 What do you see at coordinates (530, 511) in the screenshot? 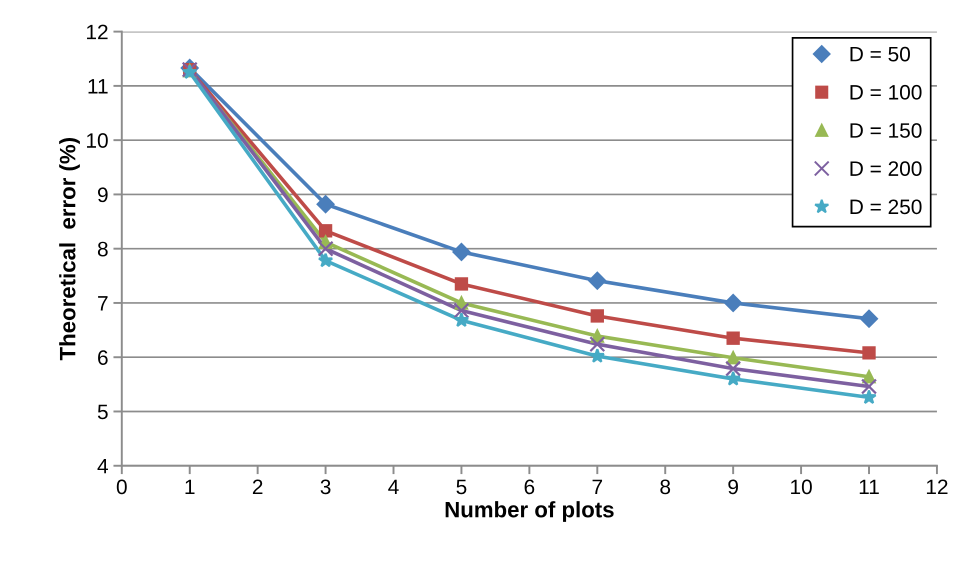
I see `x-axis-title: Number of plots` at bounding box center [530, 511].